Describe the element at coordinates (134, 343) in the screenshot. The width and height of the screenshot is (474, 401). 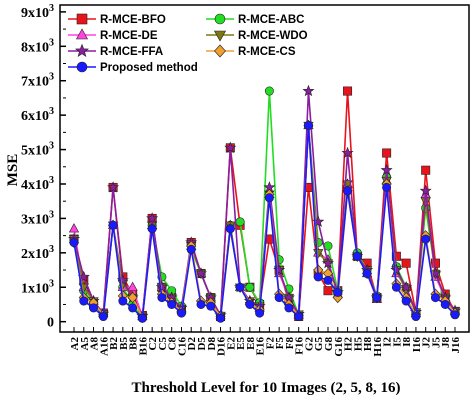
I see `x-tick-label: B8` at that location.